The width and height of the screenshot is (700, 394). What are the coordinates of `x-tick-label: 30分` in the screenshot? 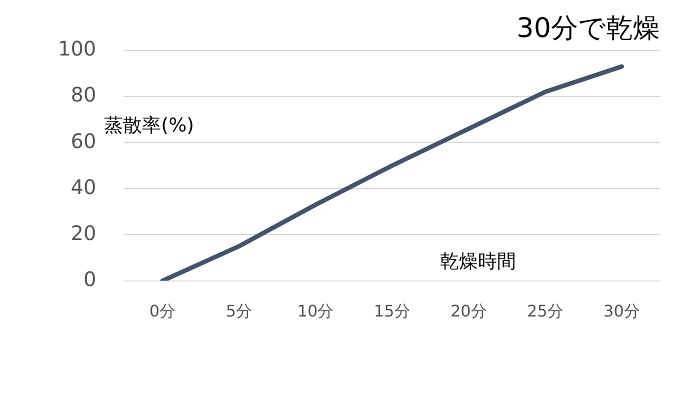 It's located at (622, 311).